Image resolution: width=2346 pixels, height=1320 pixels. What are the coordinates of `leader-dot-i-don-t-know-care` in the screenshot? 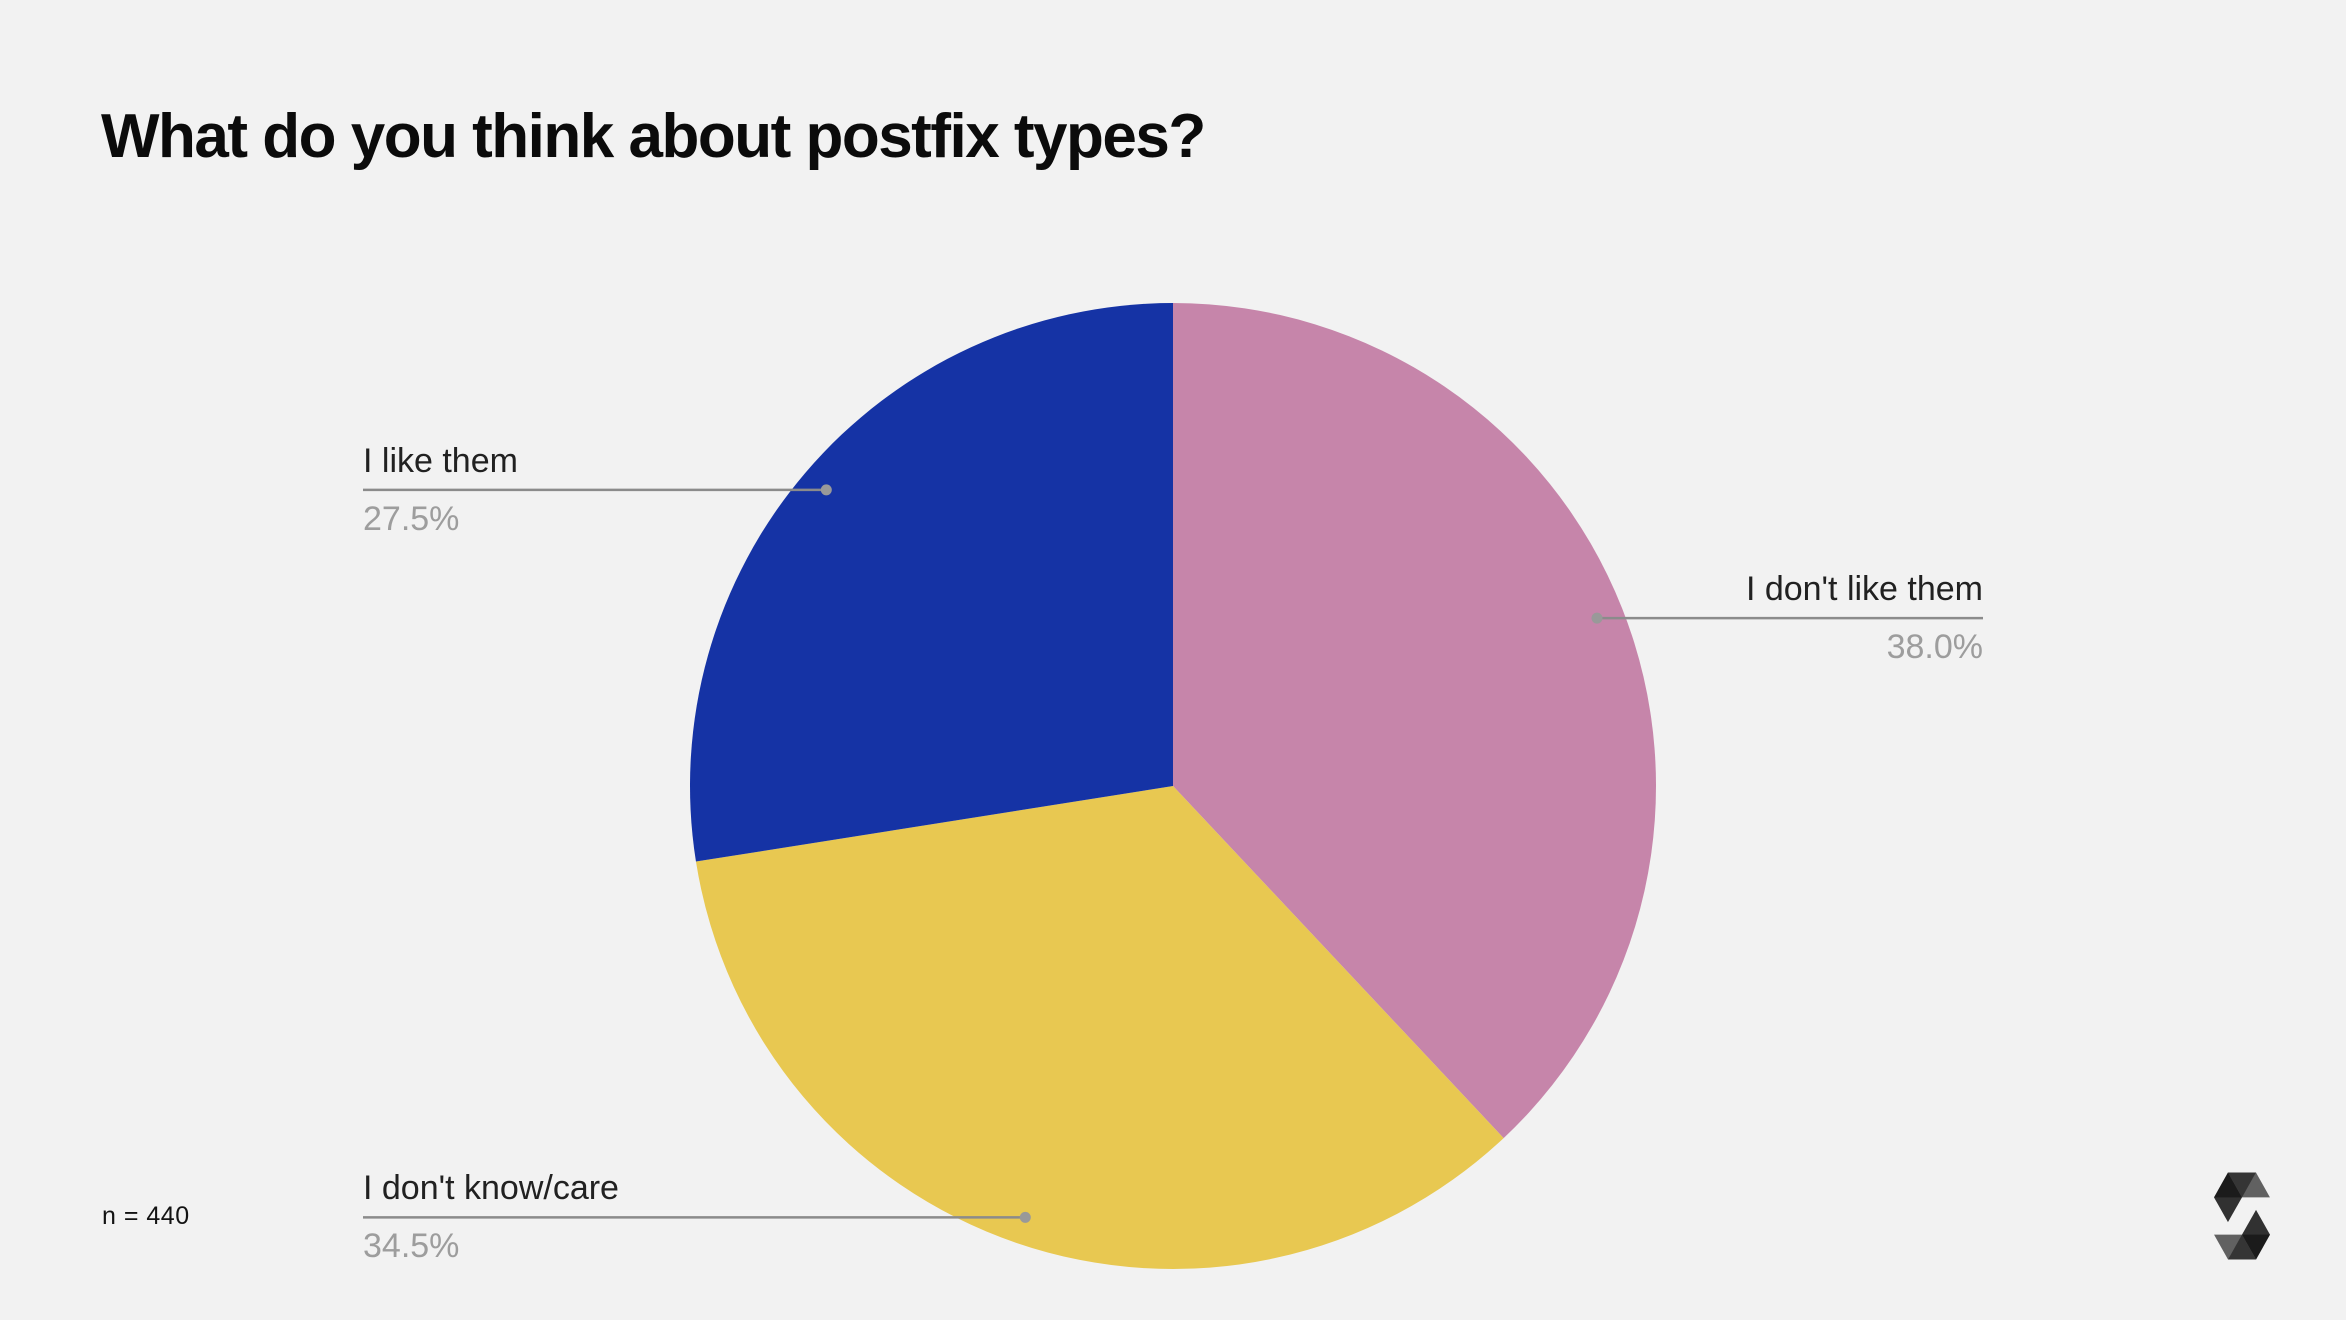 It's located at (1025, 1217).